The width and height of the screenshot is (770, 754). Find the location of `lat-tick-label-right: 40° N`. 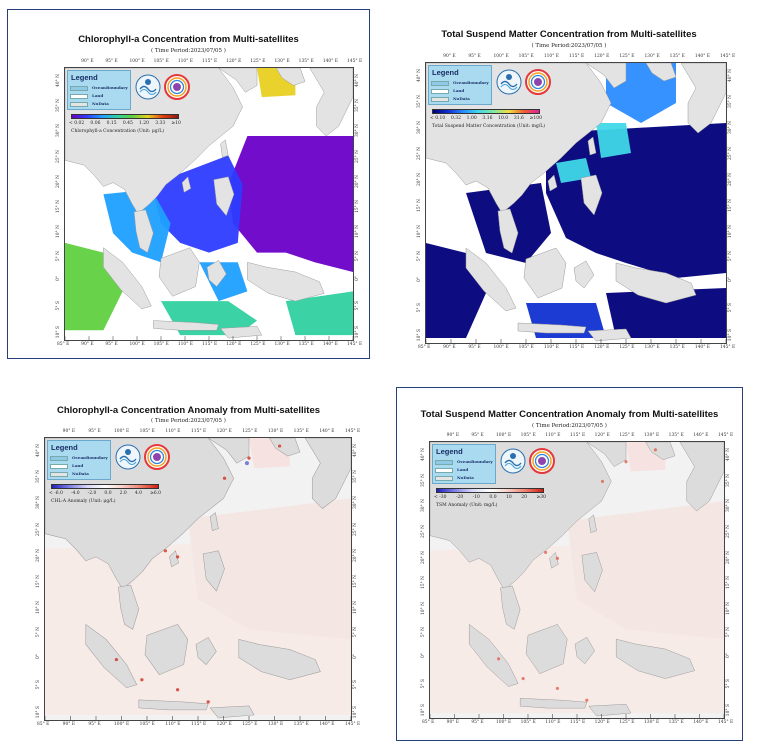

lat-tick-label-right: 40° N is located at coordinates (728, 455).